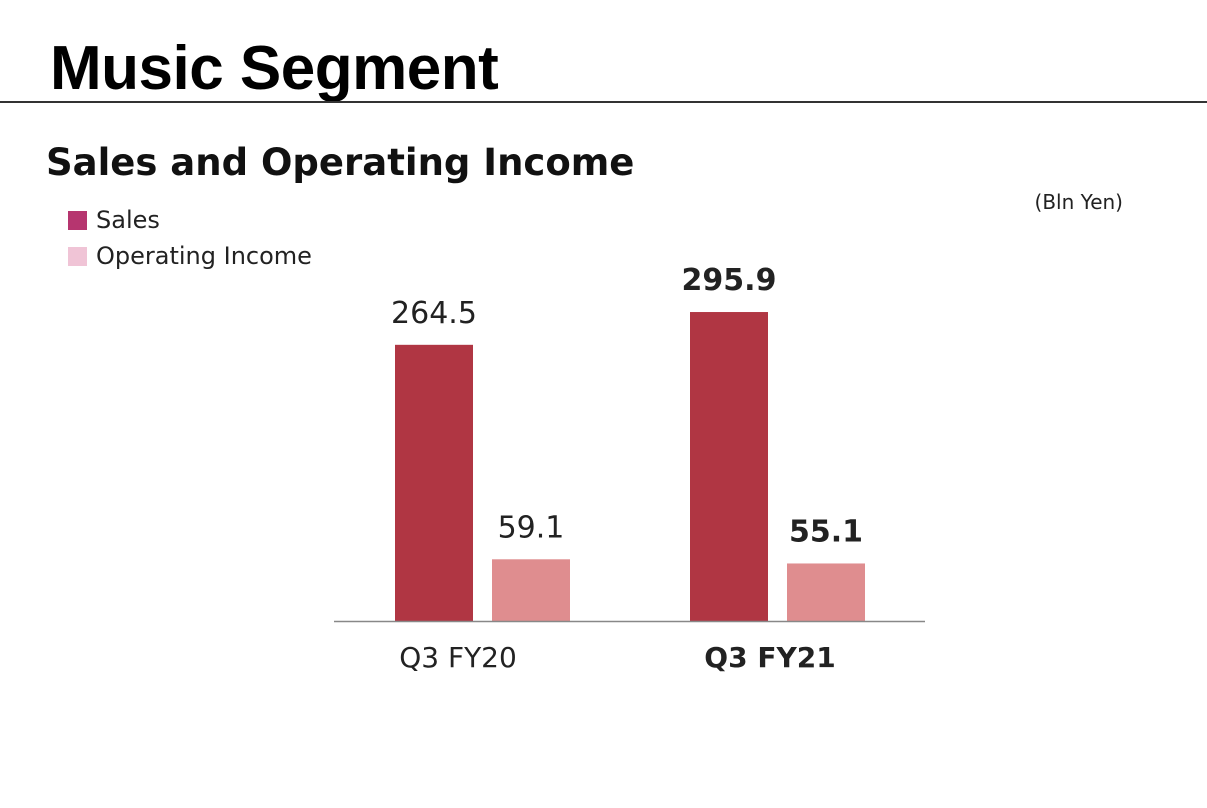 The height and width of the screenshot is (808, 1207). What do you see at coordinates (434, 482) in the screenshot?
I see `bar-sales-q3-fy20` at bounding box center [434, 482].